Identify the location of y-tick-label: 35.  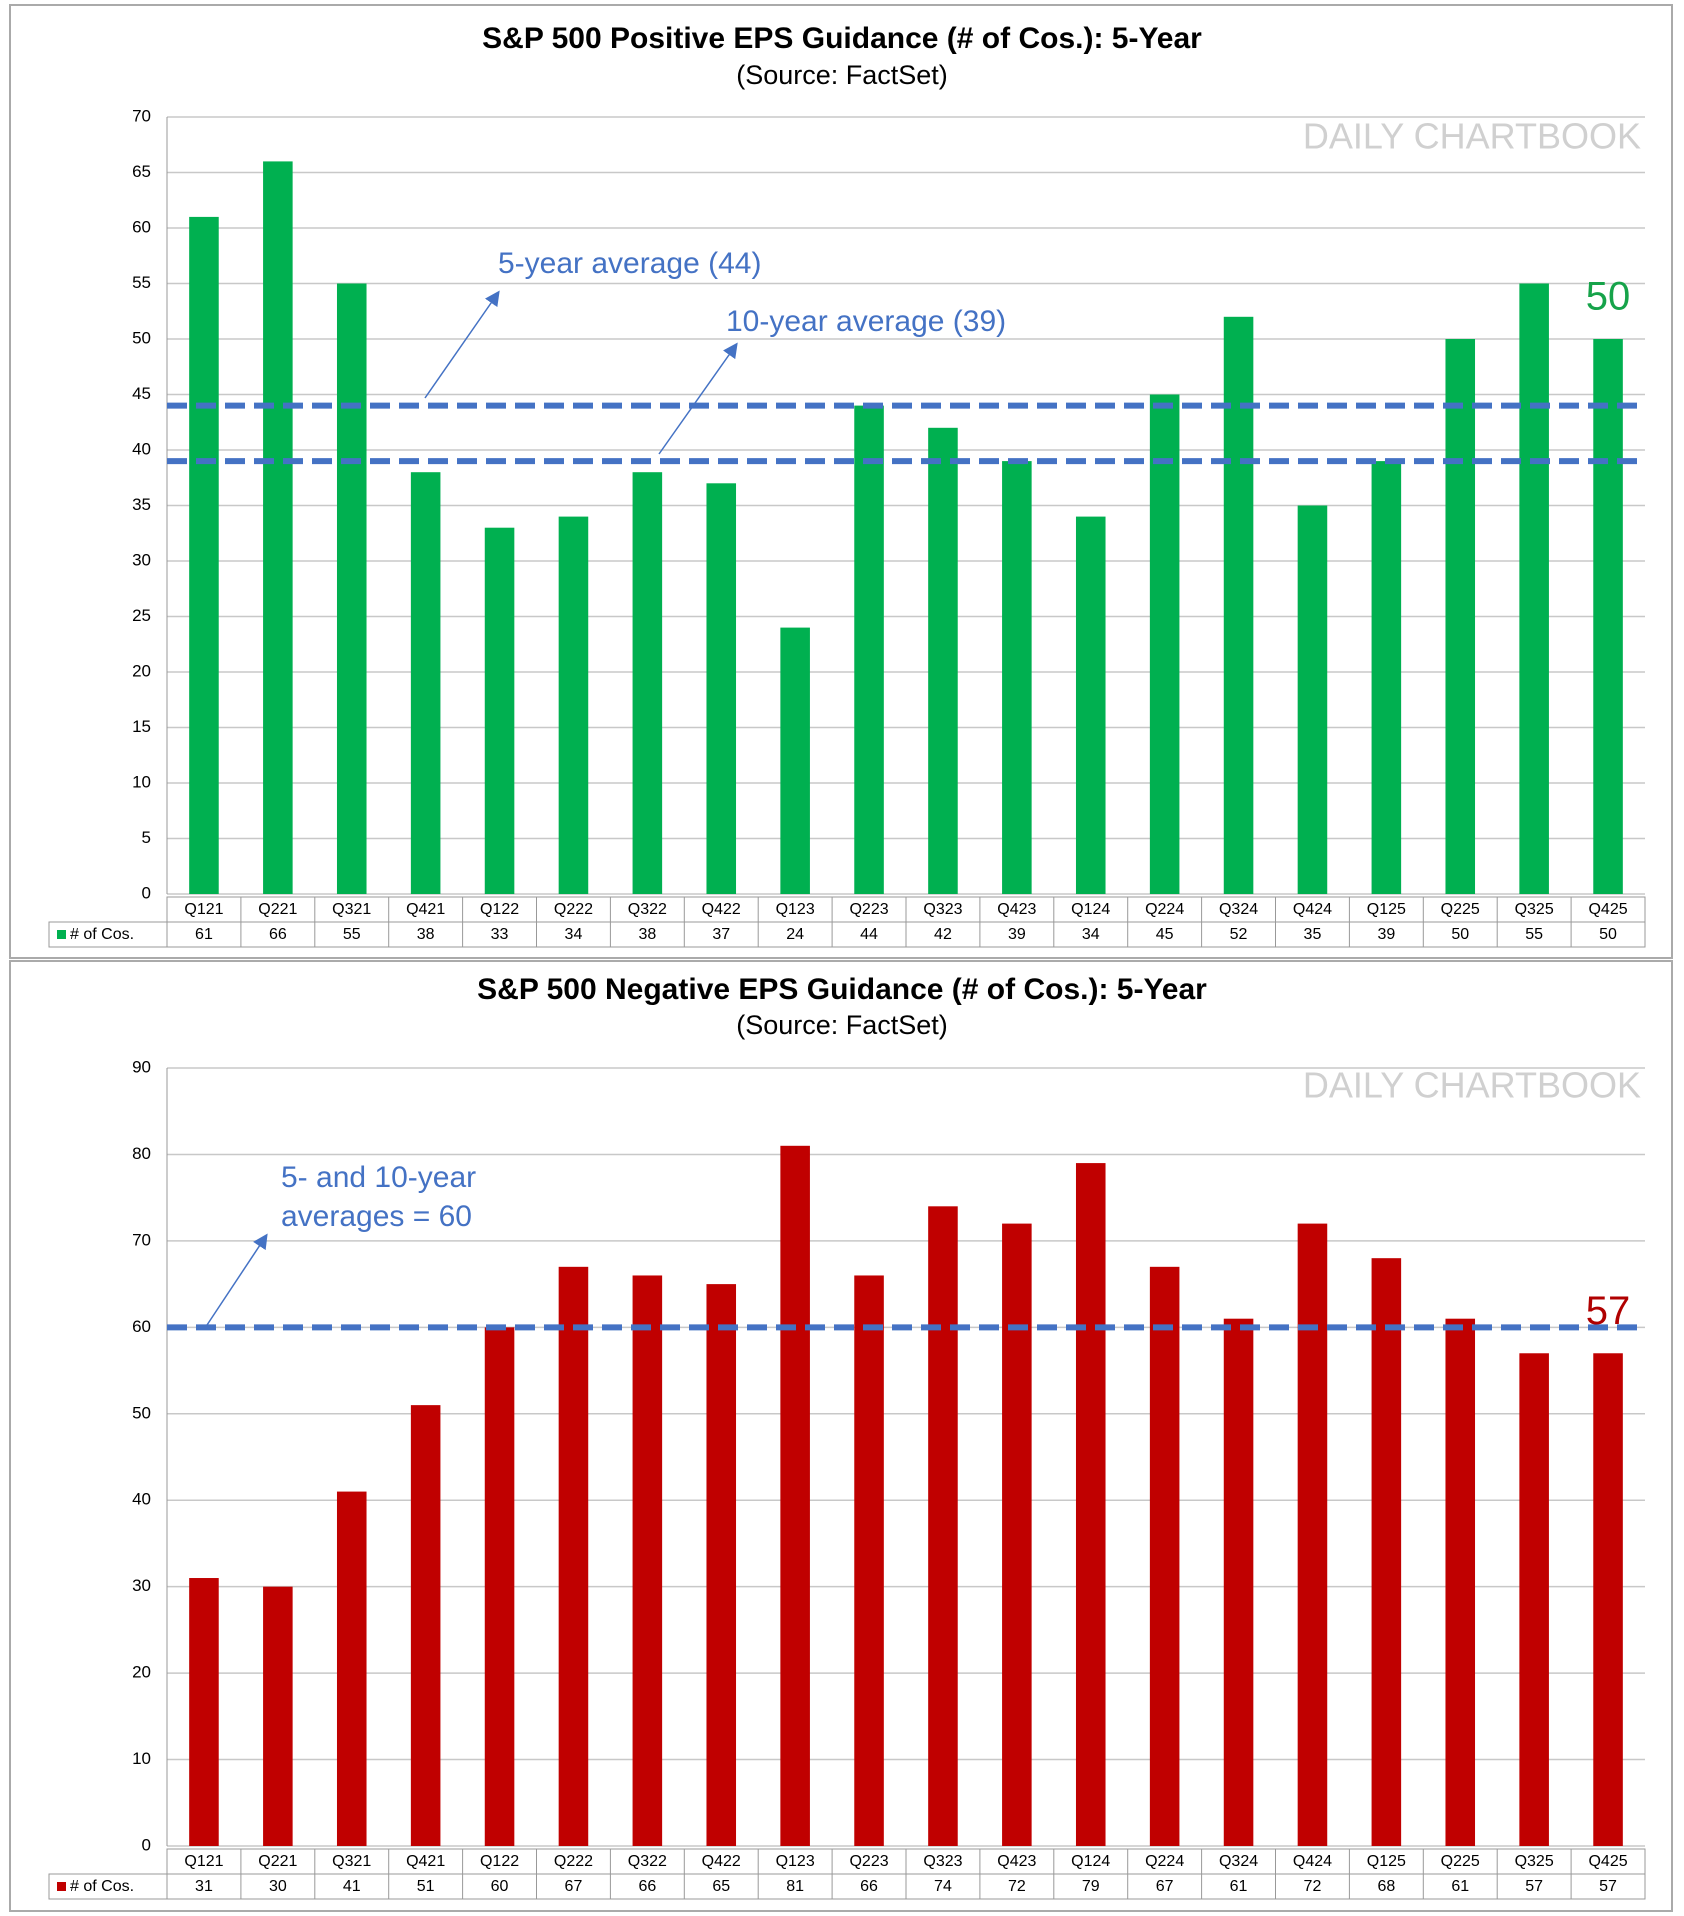
(141, 504).